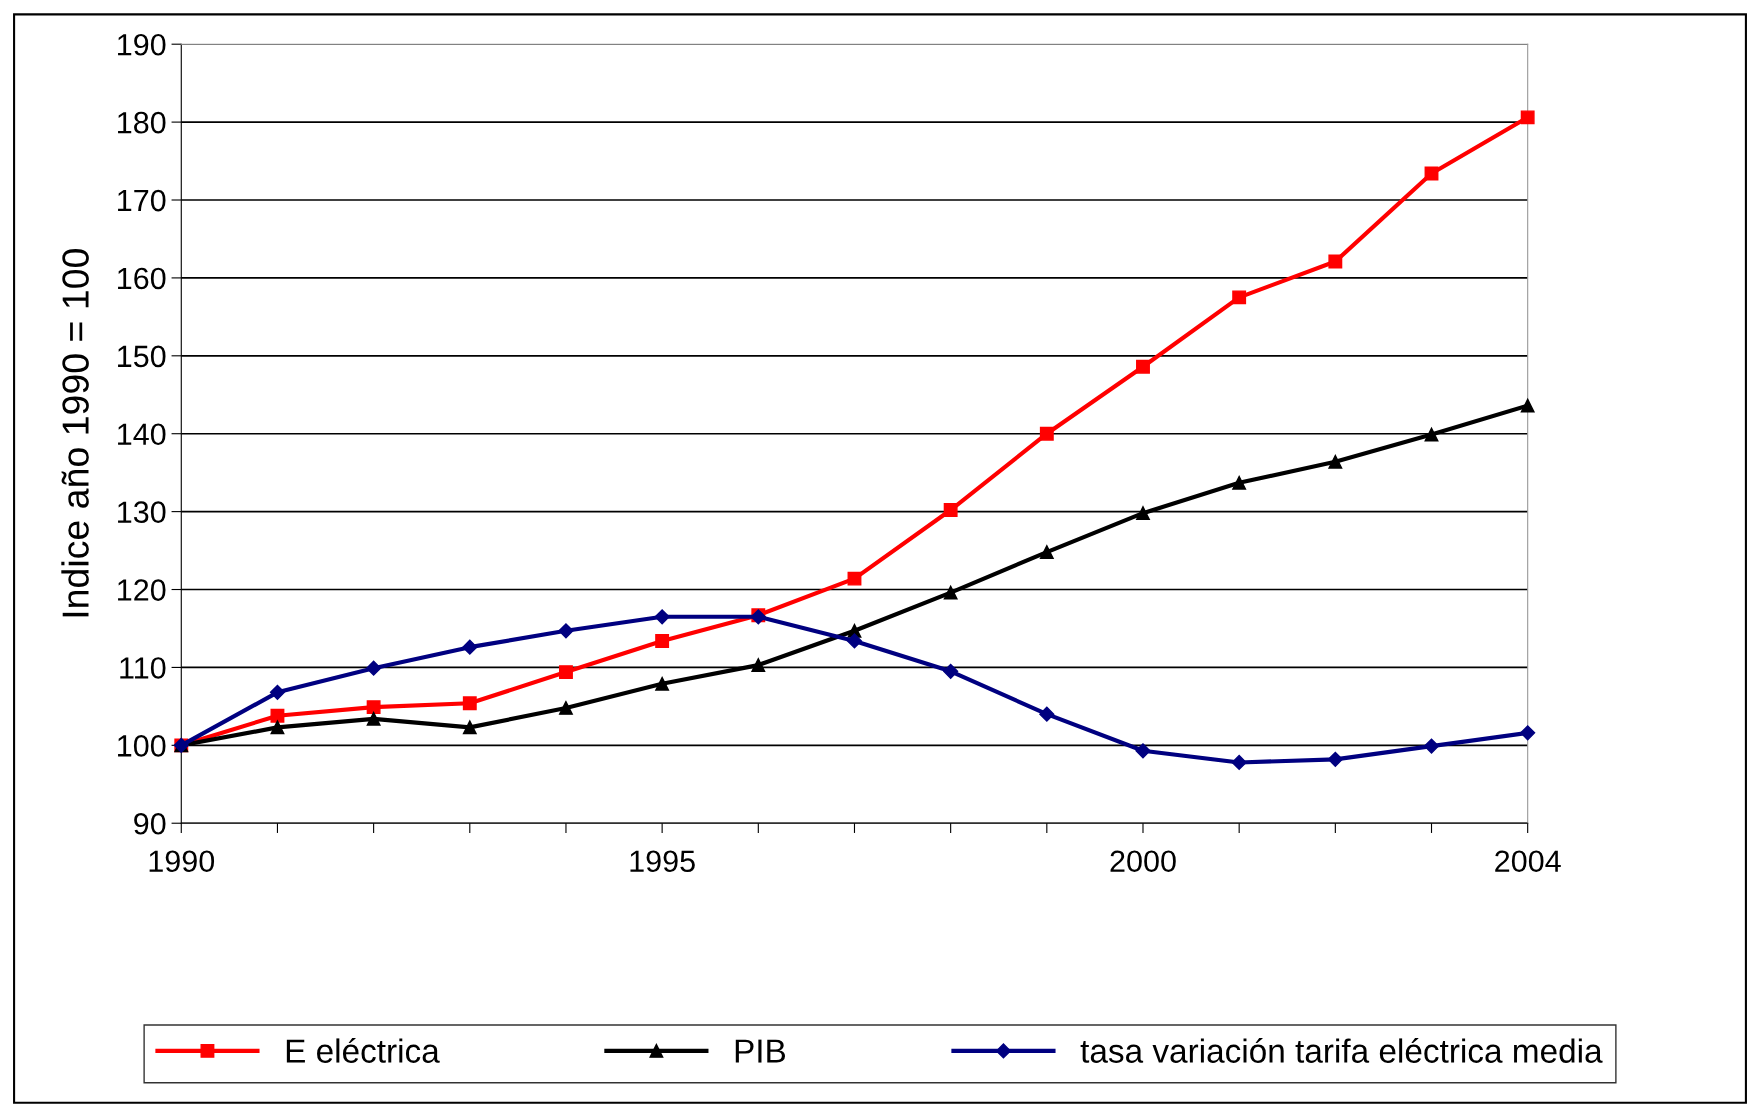  I want to click on y-tick-label: 180, so click(142, 122).